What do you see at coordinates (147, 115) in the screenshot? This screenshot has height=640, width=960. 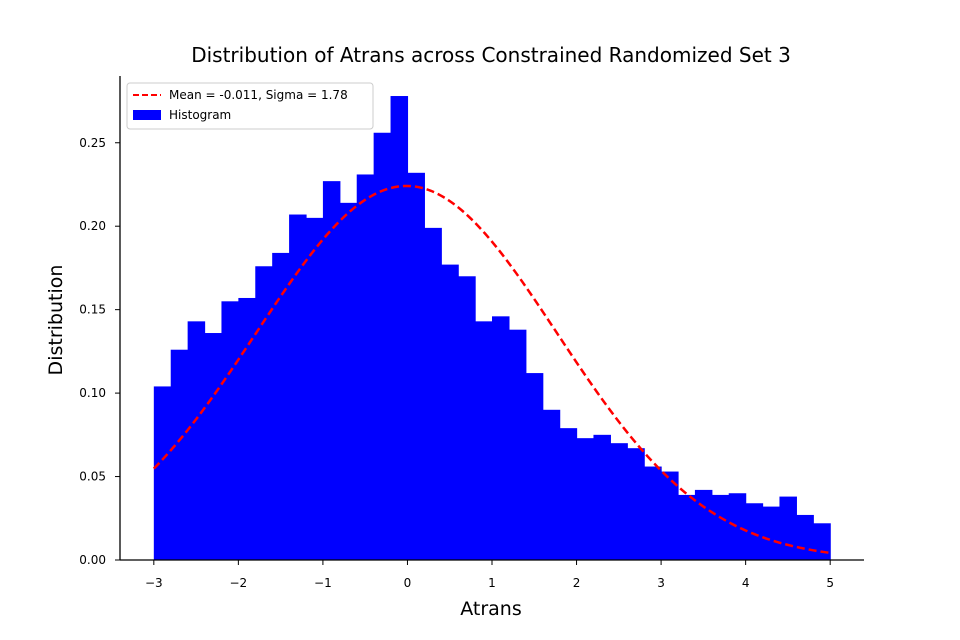 I see `legend-histogram-swatch` at bounding box center [147, 115].